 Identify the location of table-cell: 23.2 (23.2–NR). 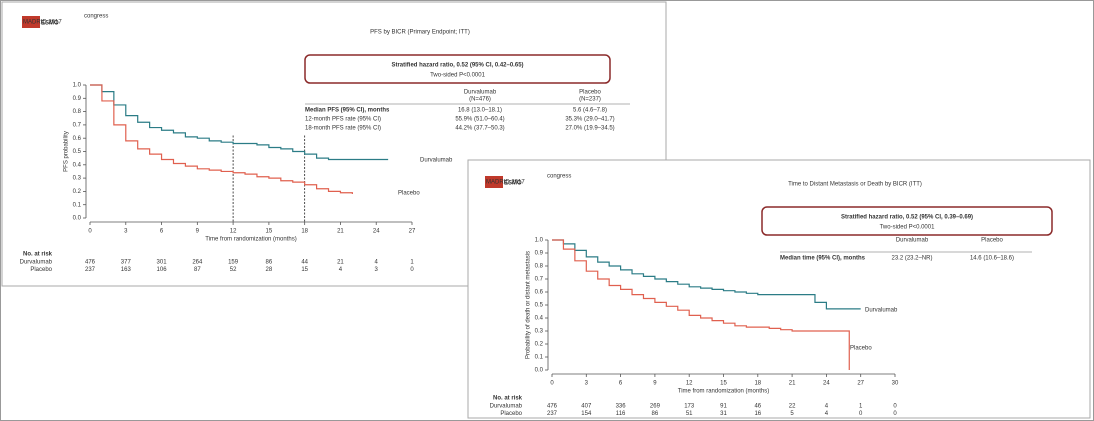
(911, 259).